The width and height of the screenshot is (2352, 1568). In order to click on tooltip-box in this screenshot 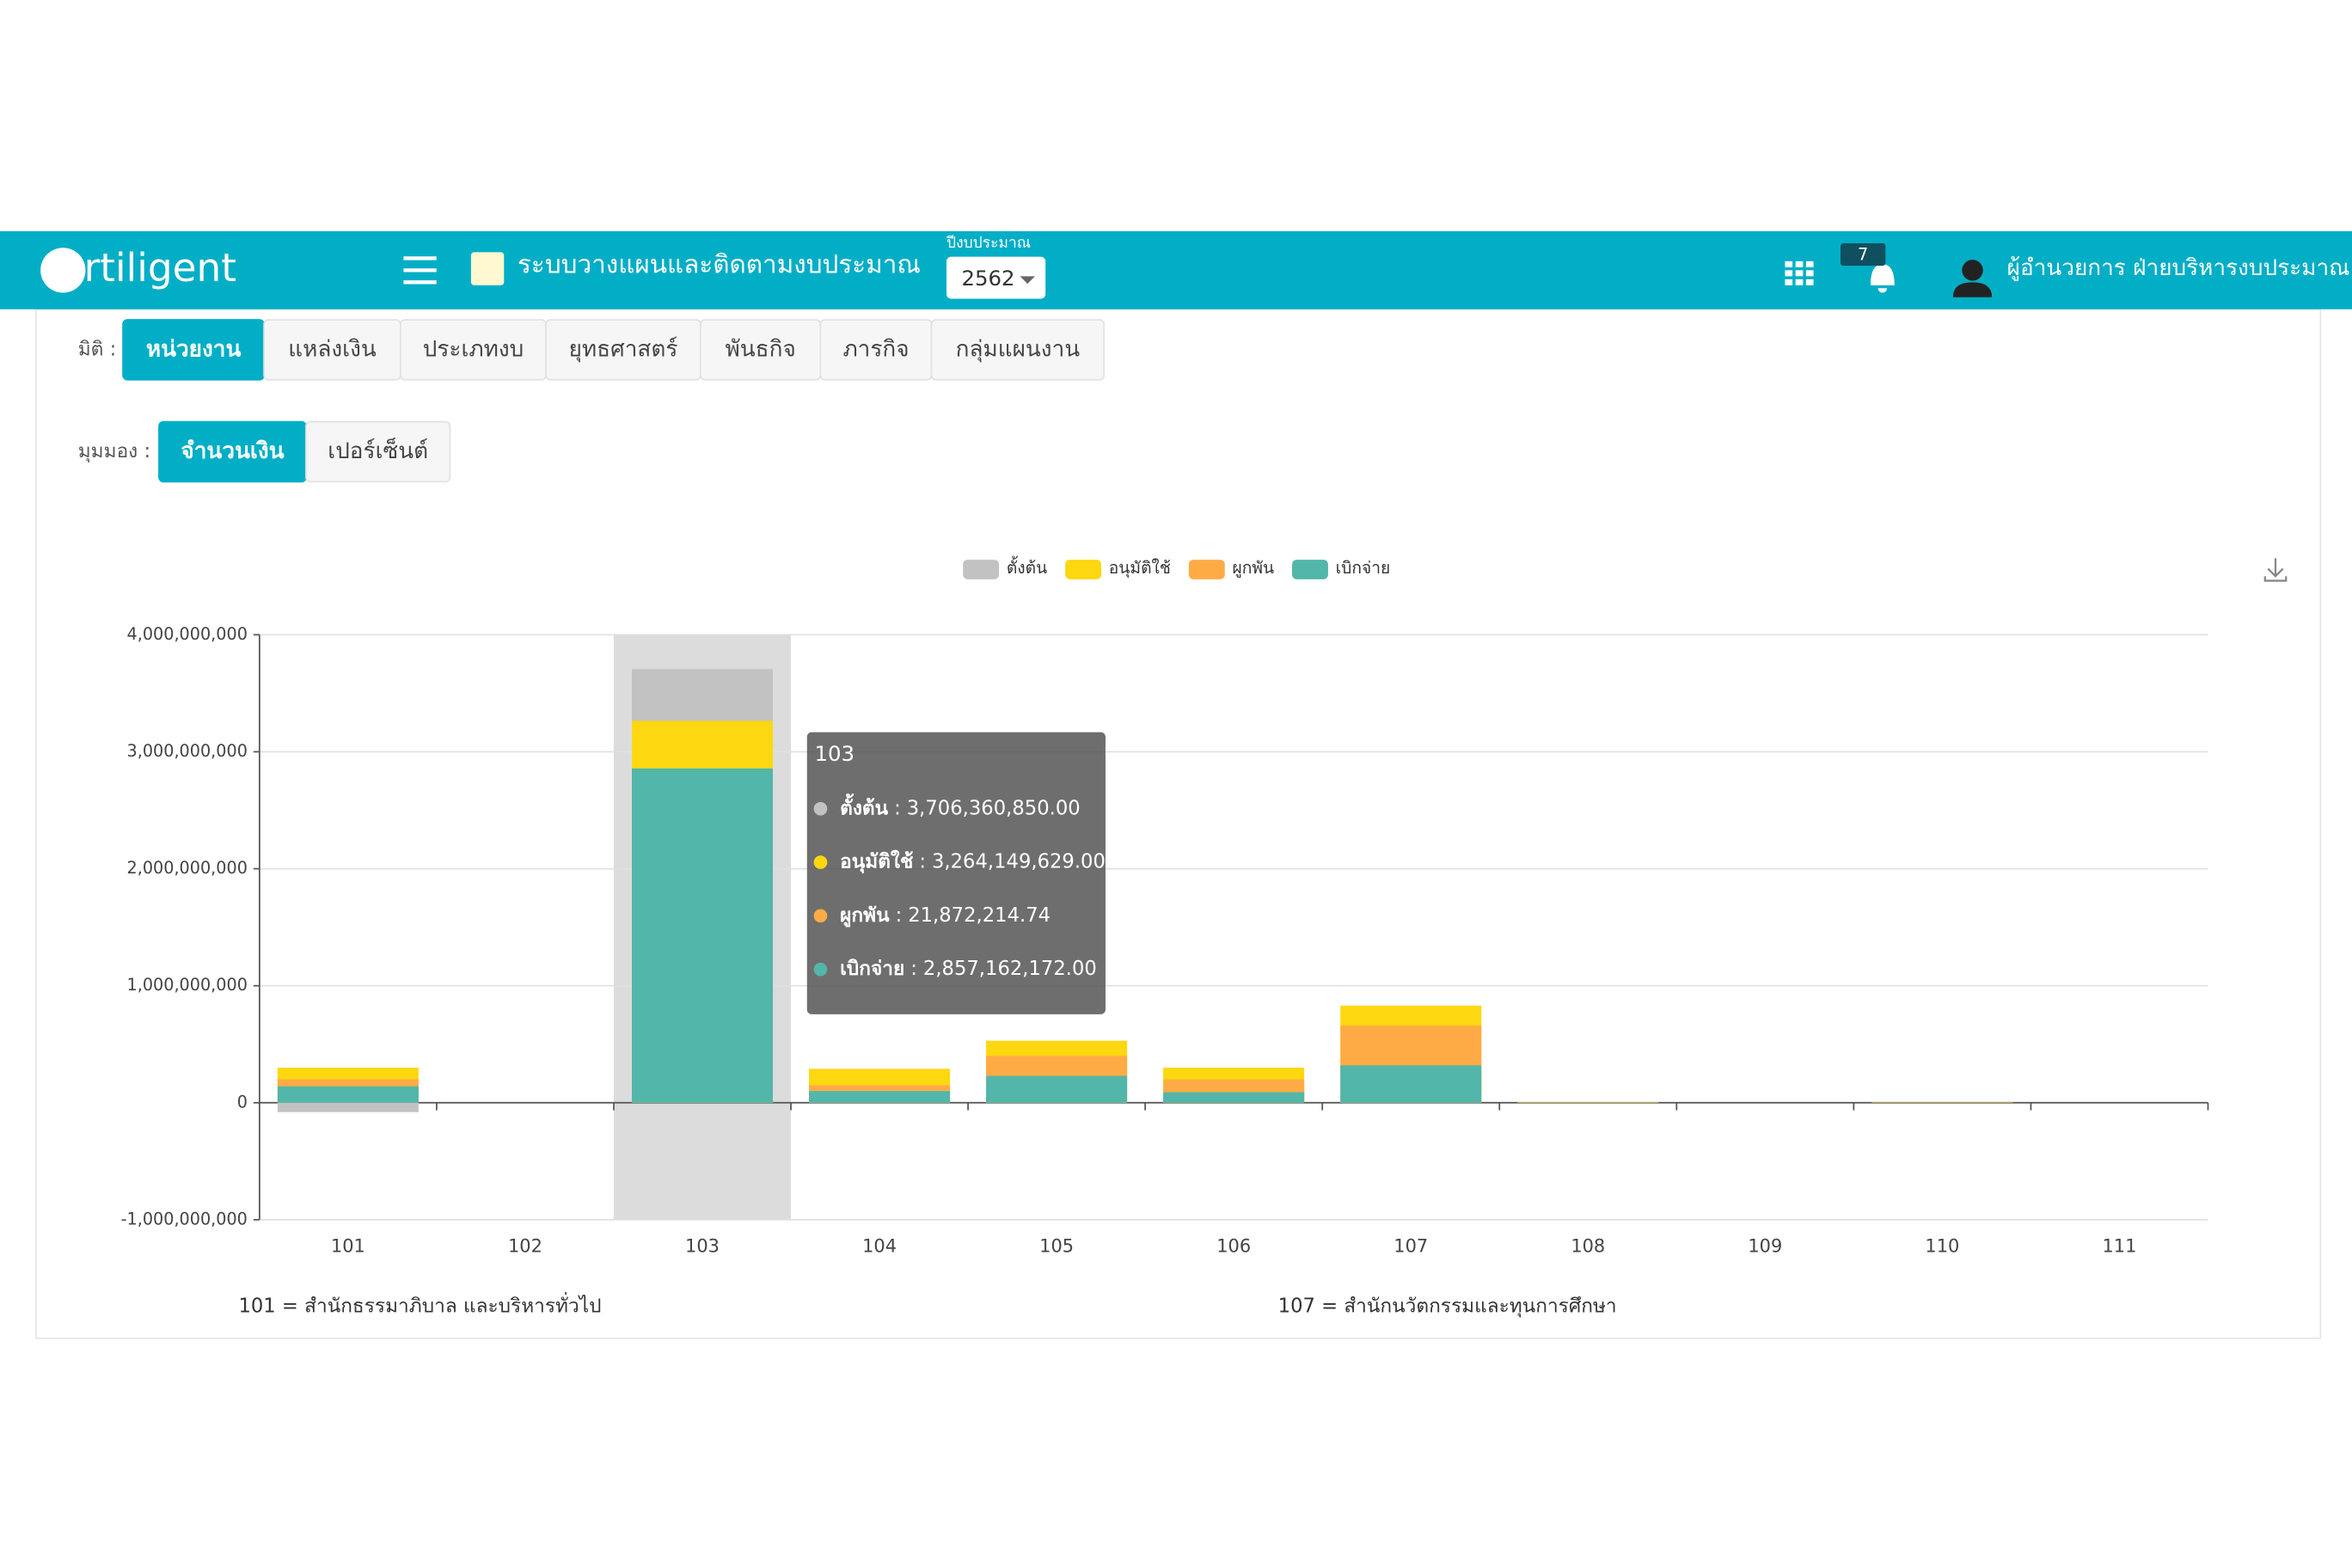, I will do `click(956, 873)`.